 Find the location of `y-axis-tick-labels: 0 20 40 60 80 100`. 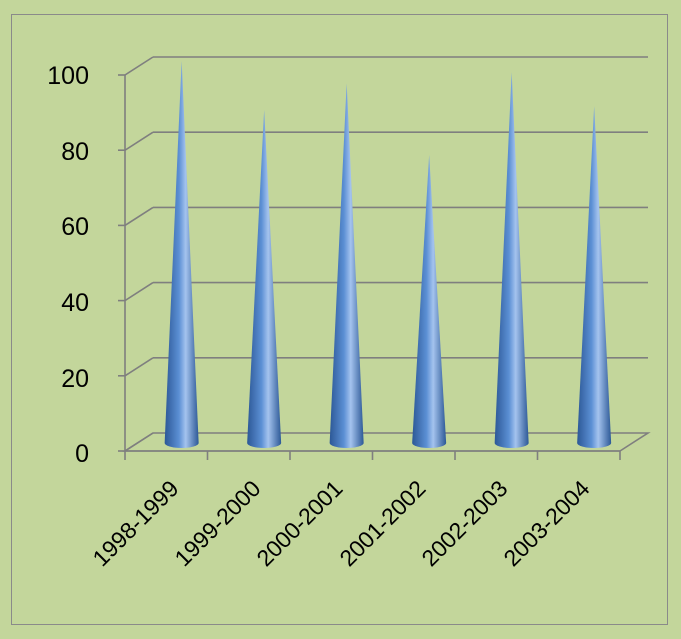

y-axis-tick-labels: 0 20 40 60 80 100 is located at coordinates (68, 265).